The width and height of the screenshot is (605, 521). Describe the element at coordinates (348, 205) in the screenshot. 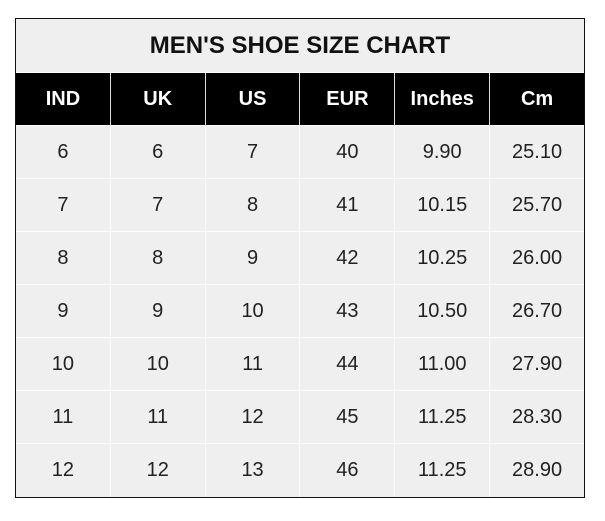

I see `table-cell-eur: 41` at that location.